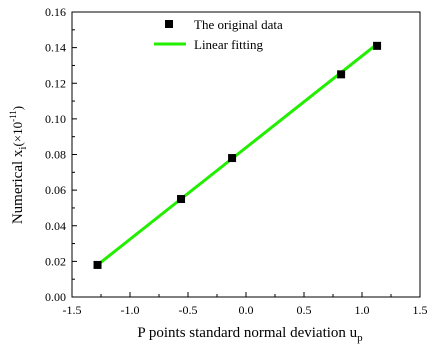 The height and width of the screenshot is (347, 432). Describe the element at coordinates (228, 44) in the screenshot. I see `legend-label: Linear fitting` at that location.